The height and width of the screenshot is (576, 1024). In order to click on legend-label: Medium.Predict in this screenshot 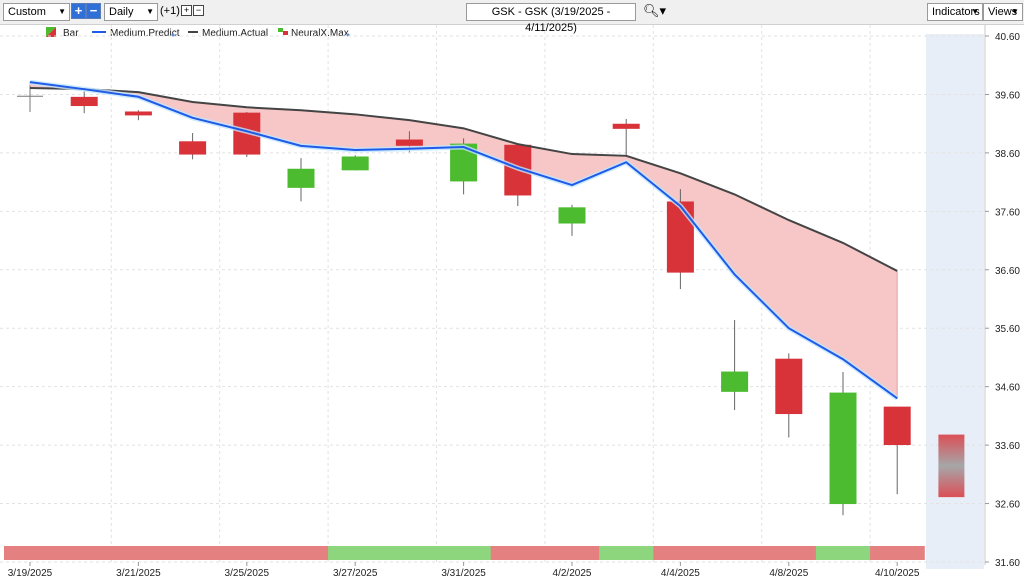, I will do `click(145, 33)`.